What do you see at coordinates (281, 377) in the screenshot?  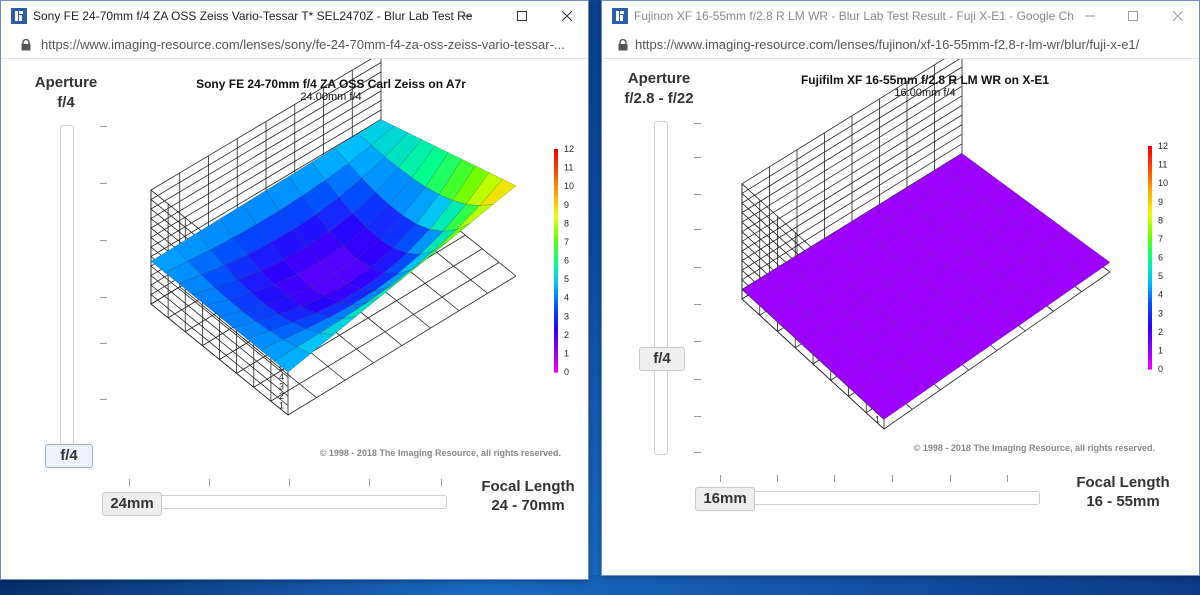 I see `z-tick-label: 4` at bounding box center [281, 377].